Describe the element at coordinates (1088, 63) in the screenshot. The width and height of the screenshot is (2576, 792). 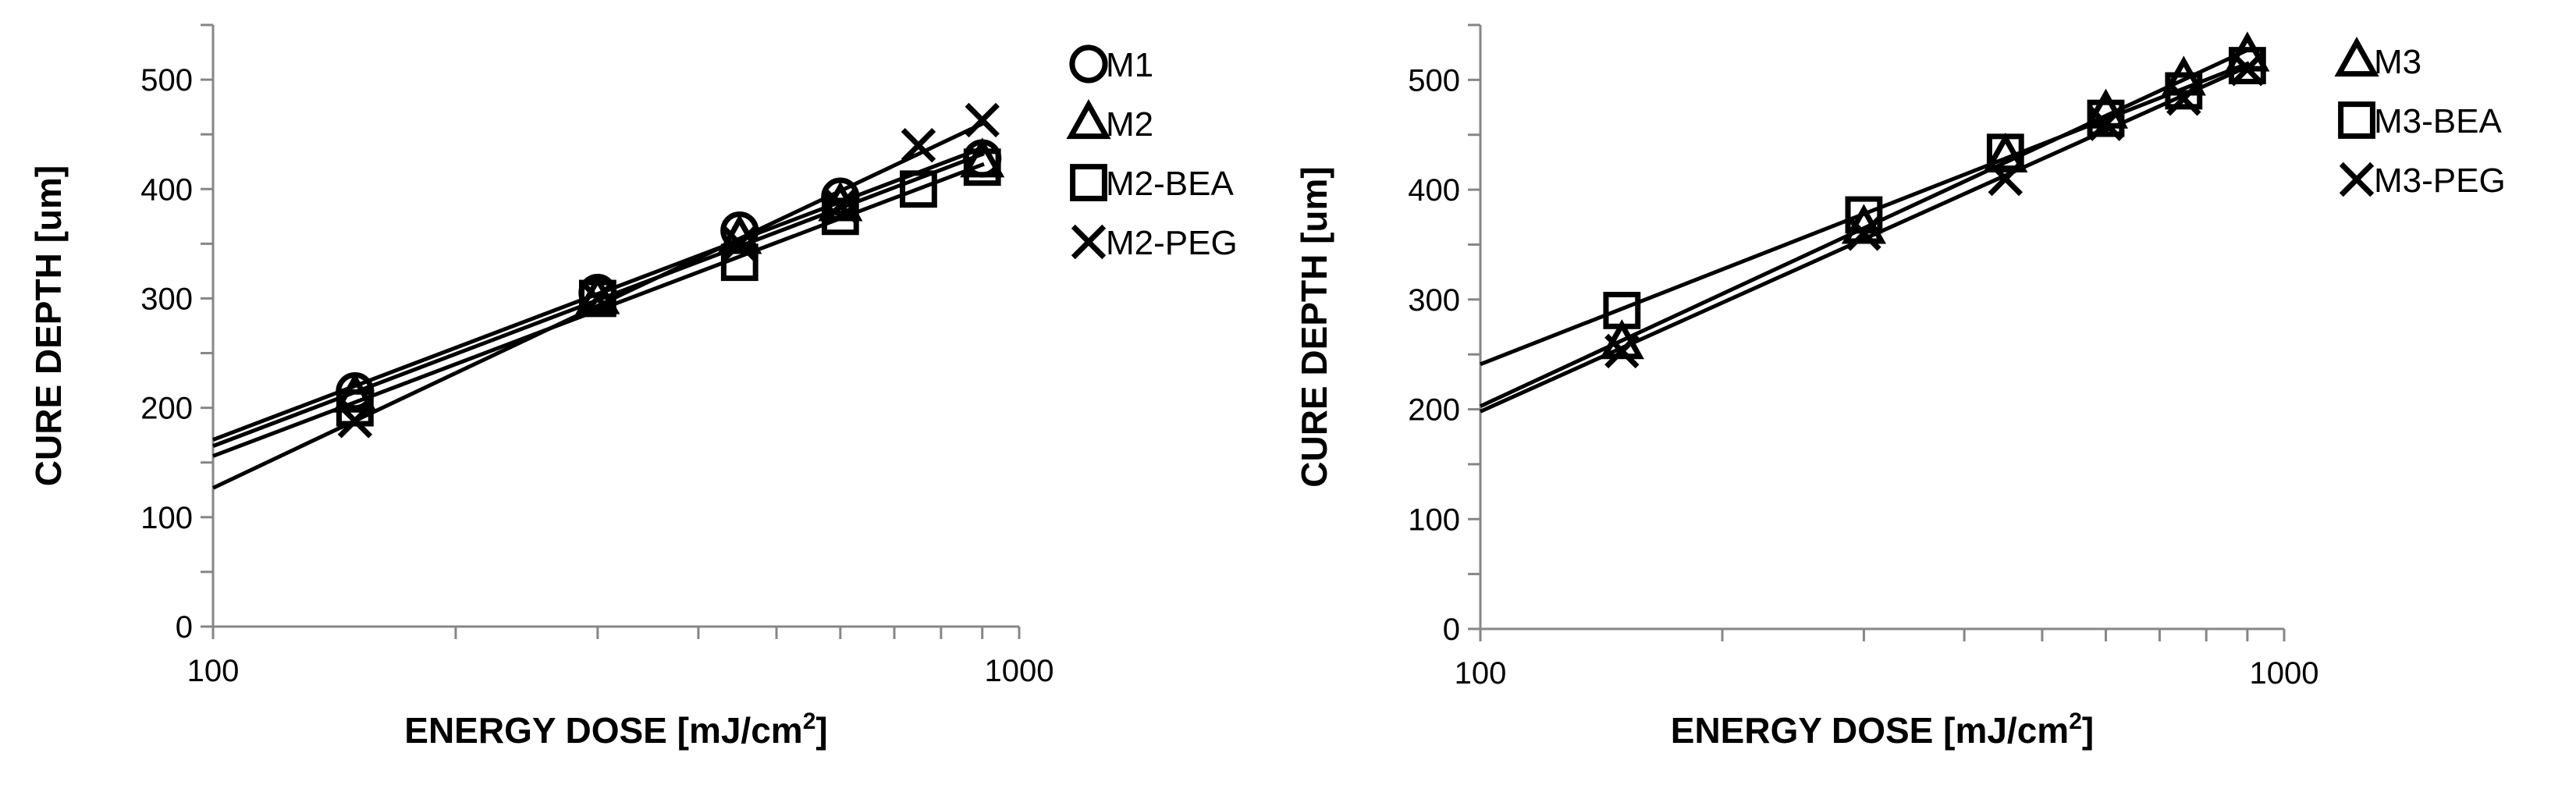
I see `legend-marker-m1` at that location.